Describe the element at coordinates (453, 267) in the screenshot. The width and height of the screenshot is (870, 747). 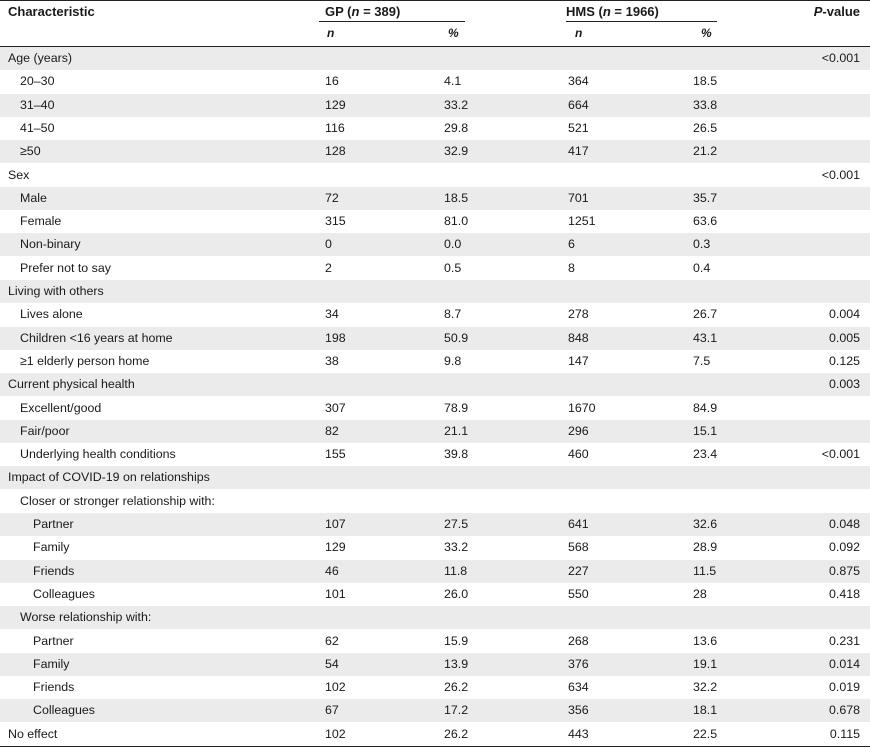
I see `cell-gp-pct: 0.5` at that location.